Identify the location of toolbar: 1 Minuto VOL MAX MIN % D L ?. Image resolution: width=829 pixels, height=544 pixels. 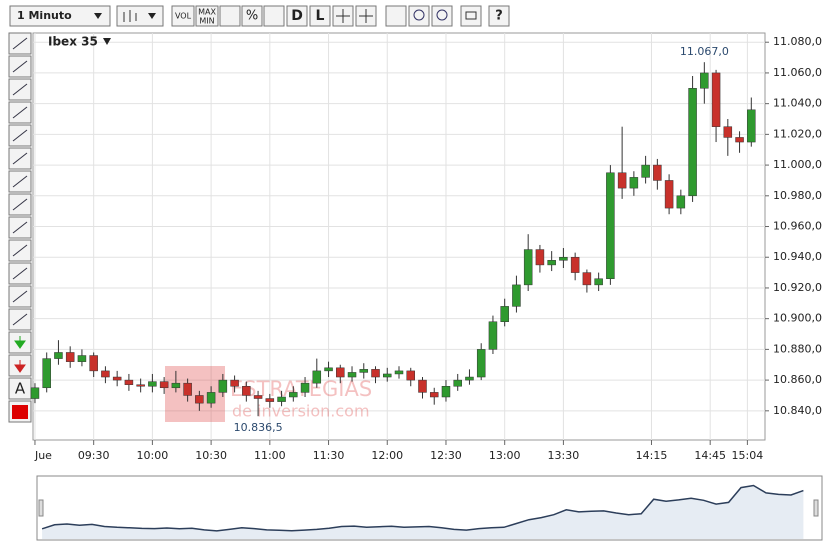
(259, 16).